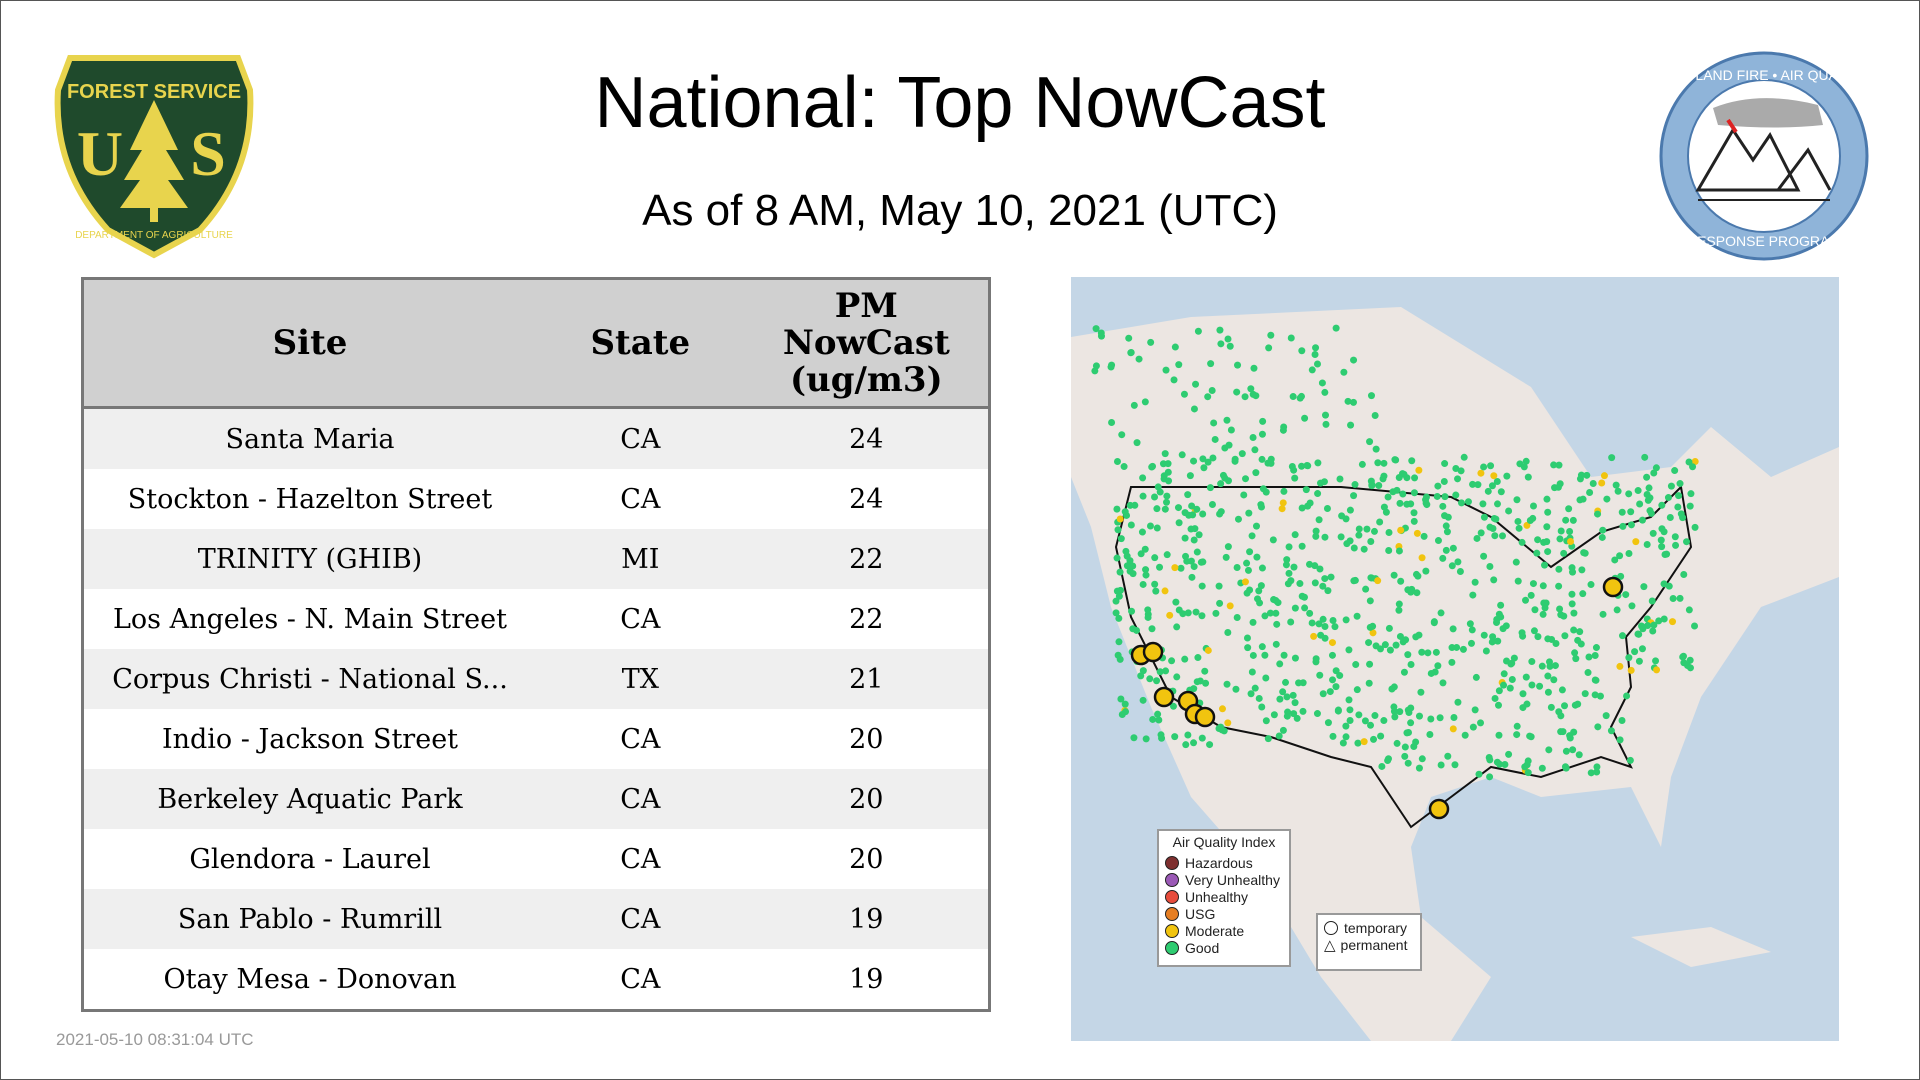 The height and width of the screenshot is (1080, 1920). Describe the element at coordinates (1330, 945) in the screenshot. I see `triangle-icon: △` at that location.